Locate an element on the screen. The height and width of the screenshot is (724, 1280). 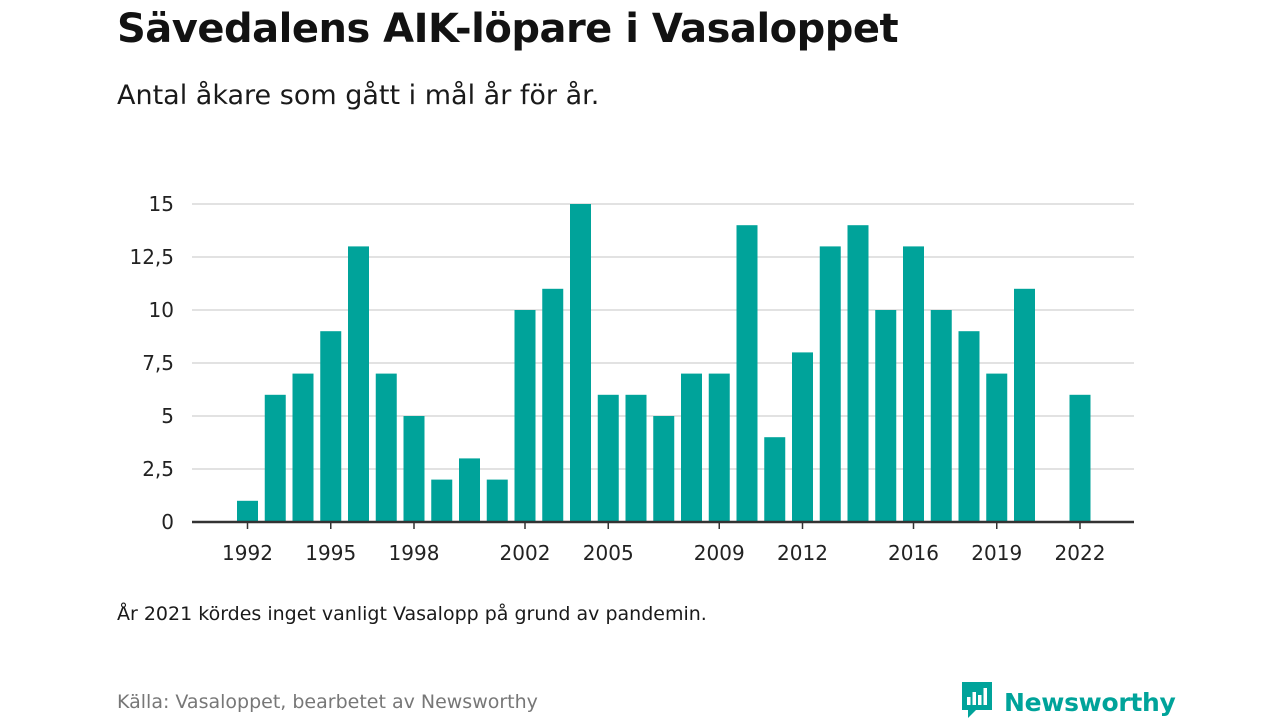
x-axis-ticks: 1992 1995 1998 2002 2005 2009 2012 2016 2019 2022 is located at coordinates (663, 543).